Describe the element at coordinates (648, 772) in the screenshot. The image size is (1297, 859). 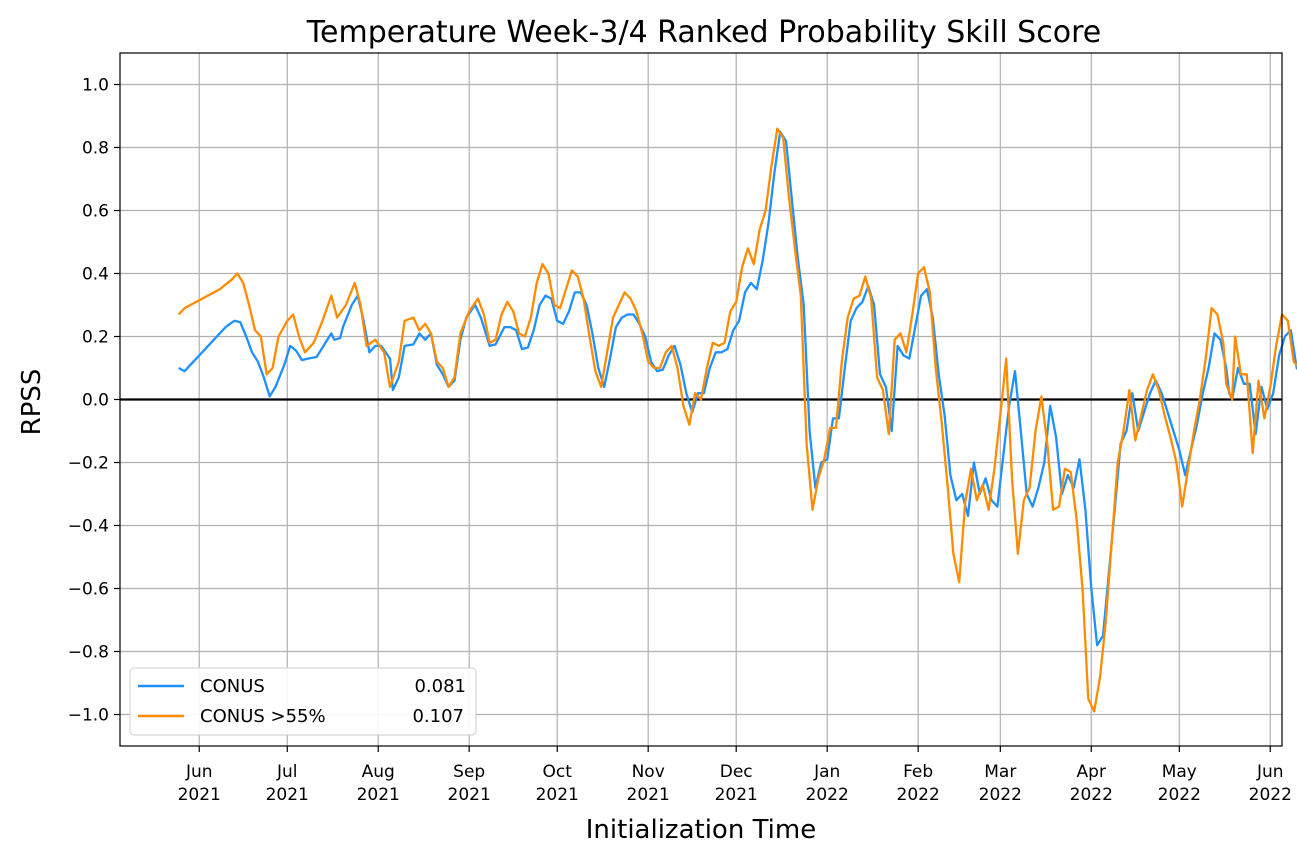
I see `x-tick-label-month: Nov` at that location.